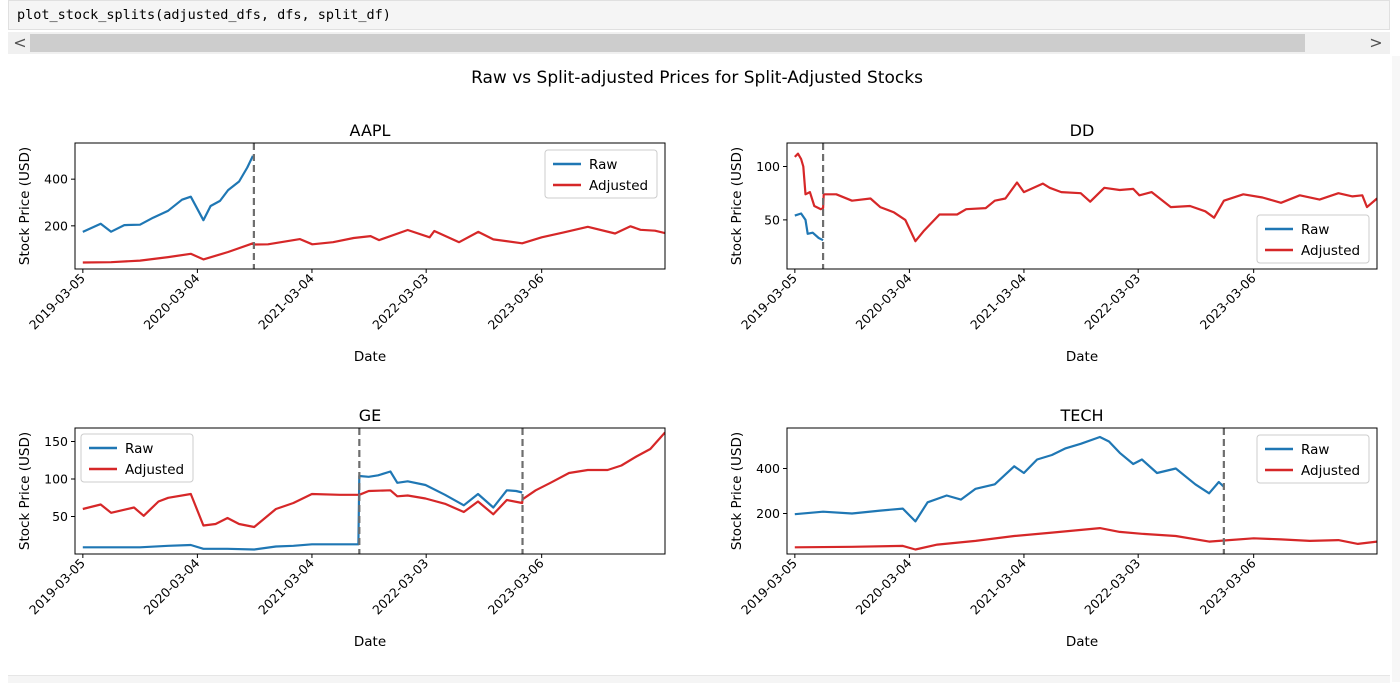  Describe the element at coordinates (370, 206) in the screenshot. I see `axes-frame-aapl` at that location.